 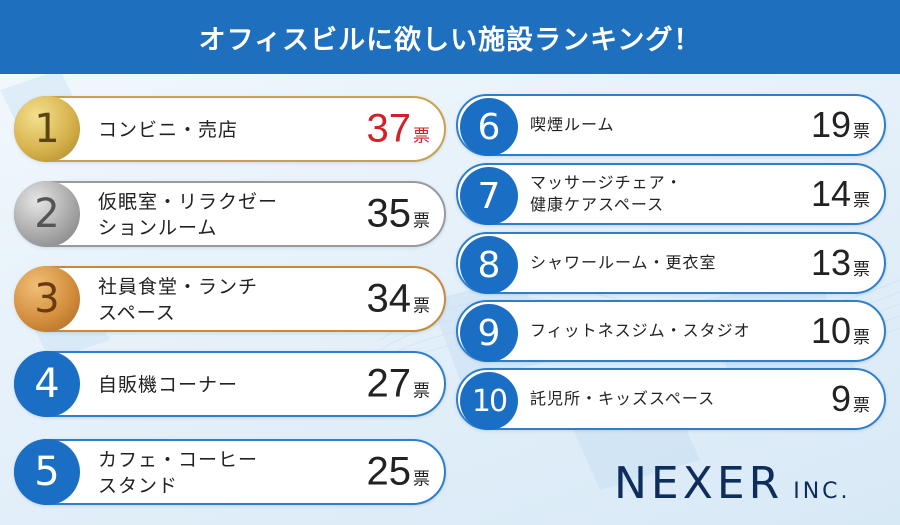 I want to click on vote-count: 13 票, so click(x=840, y=263).